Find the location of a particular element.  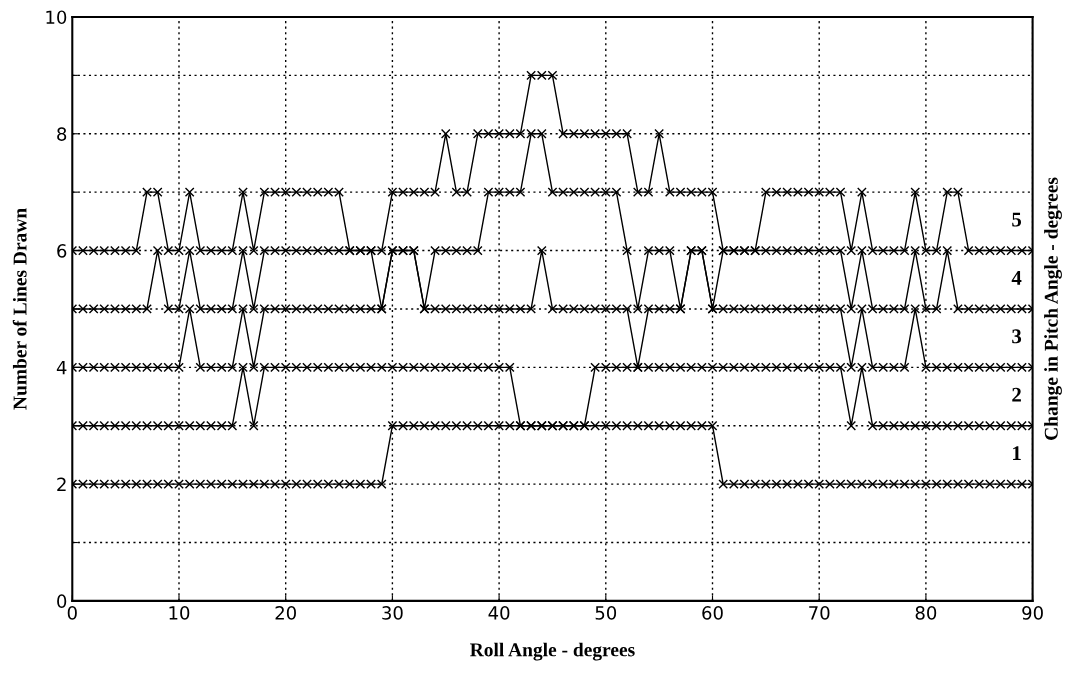

y-tick-label: 2 is located at coordinates (61, 484).